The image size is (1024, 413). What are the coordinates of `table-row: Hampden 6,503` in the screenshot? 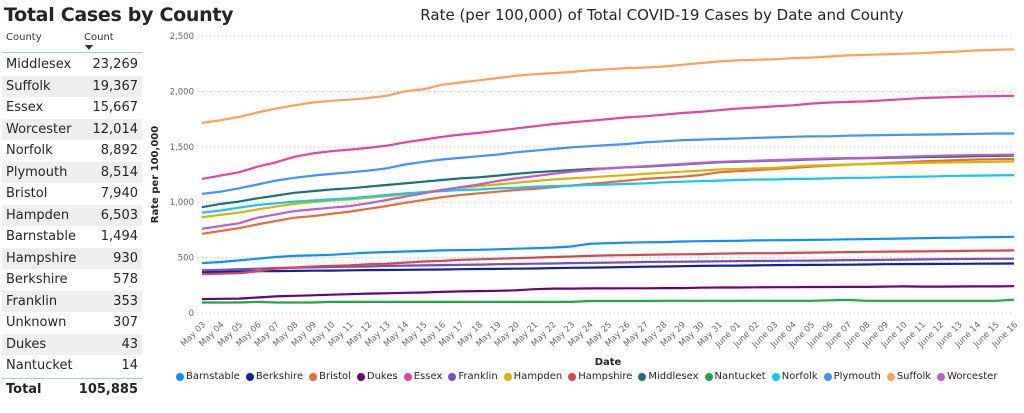 It's located at (72, 215).